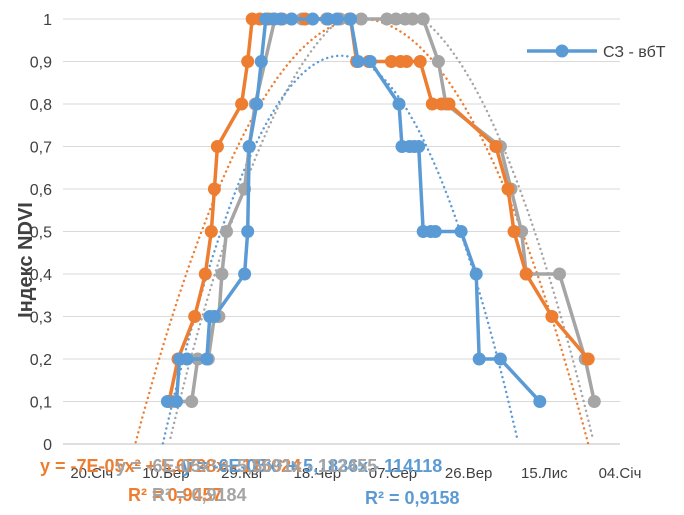 The width and height of the screenshot is (684, 515). I want to click on y-tick-label: 1, so click(47, 20).